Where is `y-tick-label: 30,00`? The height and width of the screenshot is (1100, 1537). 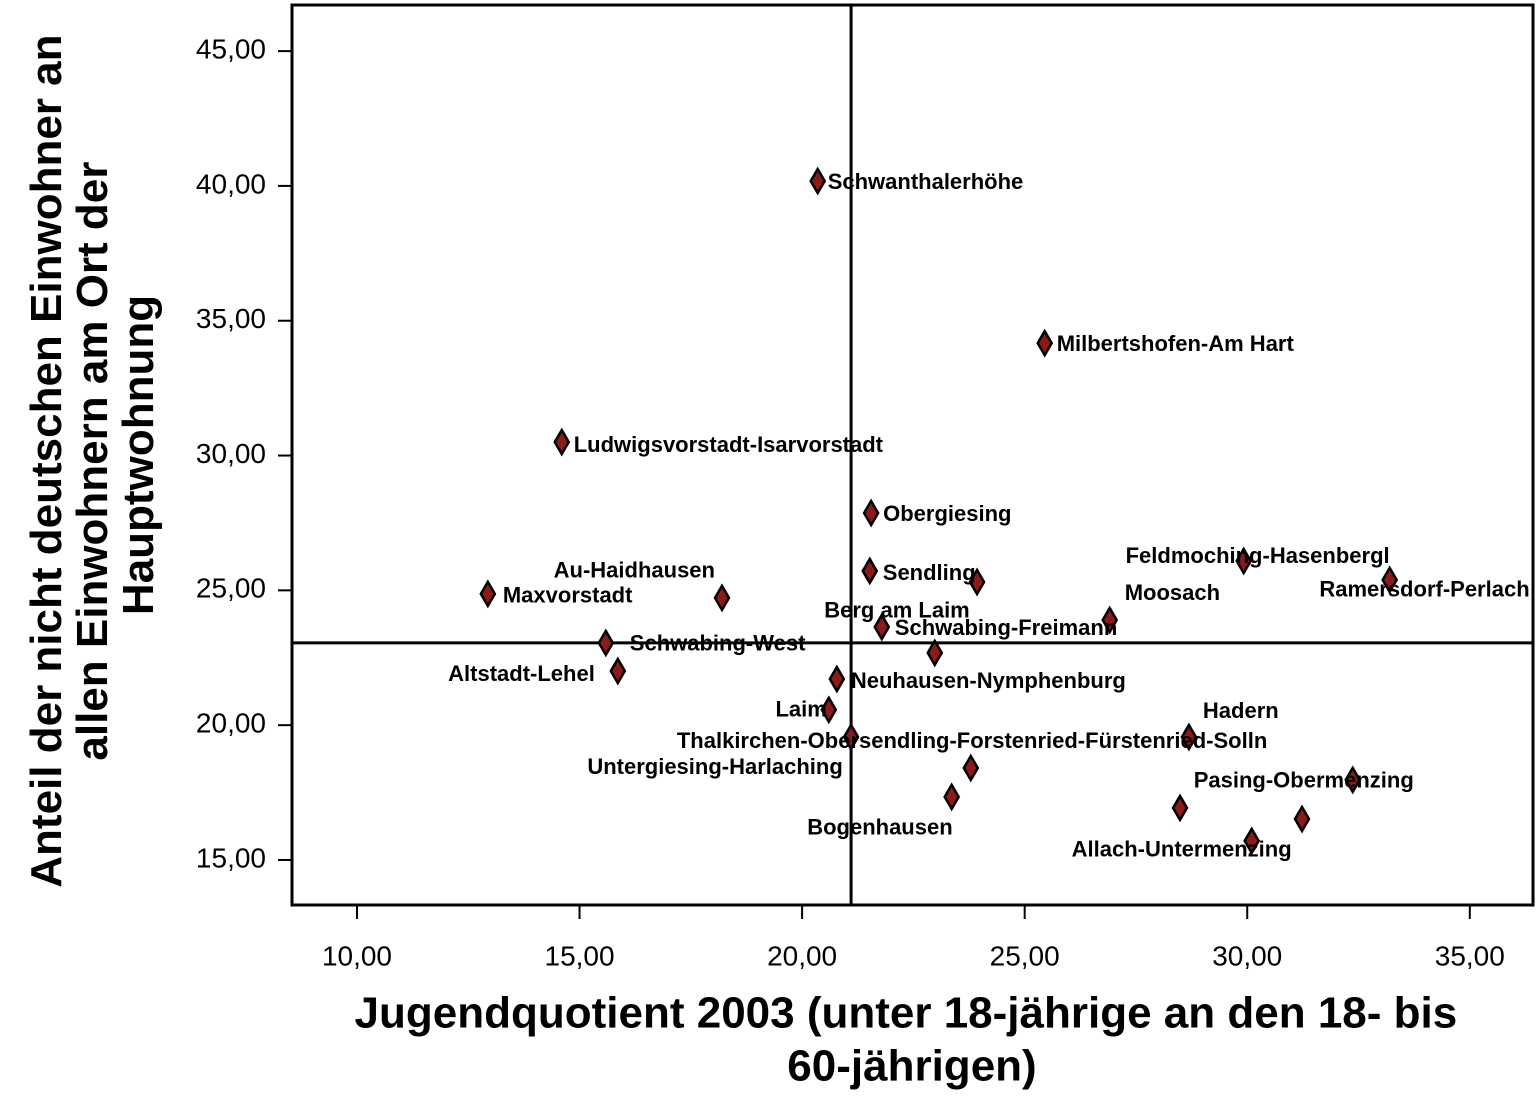 y-tick-label: 30,00 is located at coordinates (231, 453).